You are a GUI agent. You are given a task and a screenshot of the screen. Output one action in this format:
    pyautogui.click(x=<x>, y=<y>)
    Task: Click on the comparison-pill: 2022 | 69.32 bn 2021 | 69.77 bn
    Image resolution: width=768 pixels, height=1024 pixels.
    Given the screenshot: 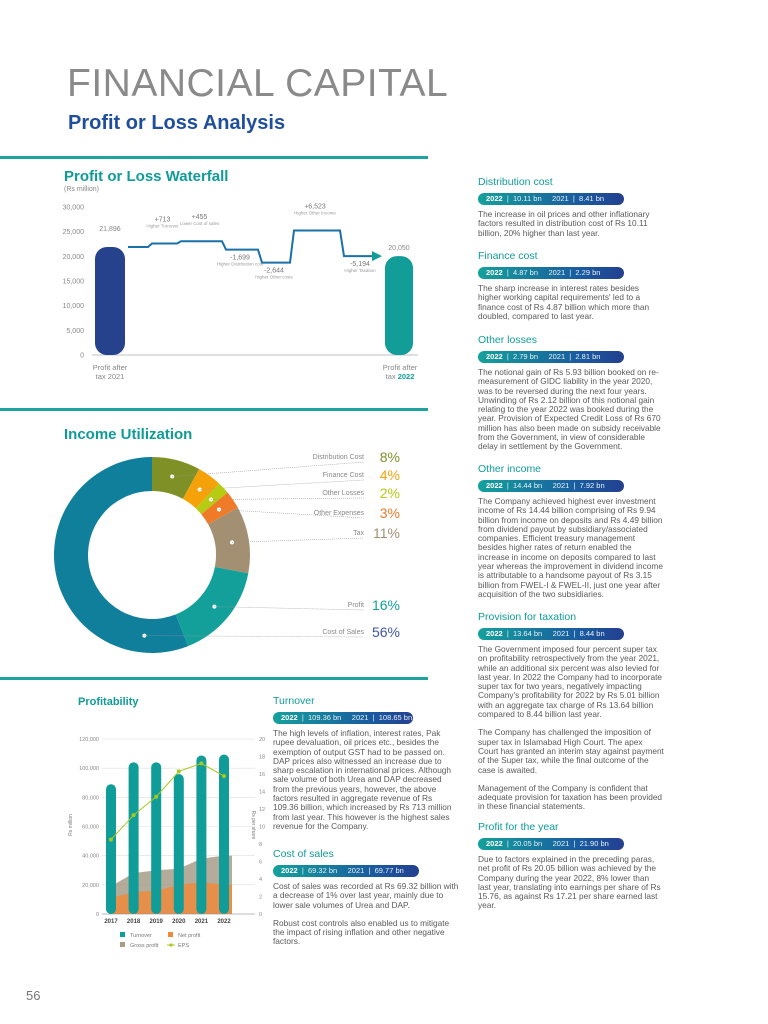 What is the action you would take?
    pyautogui.click(x=346, y=871)
    